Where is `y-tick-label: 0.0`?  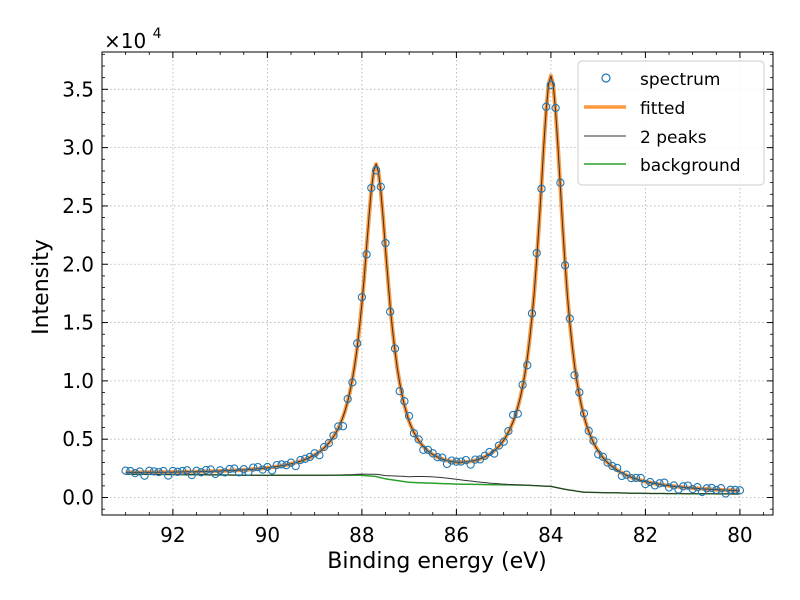
y-tick-label: 0.0 is located at coordinates (78, 498).